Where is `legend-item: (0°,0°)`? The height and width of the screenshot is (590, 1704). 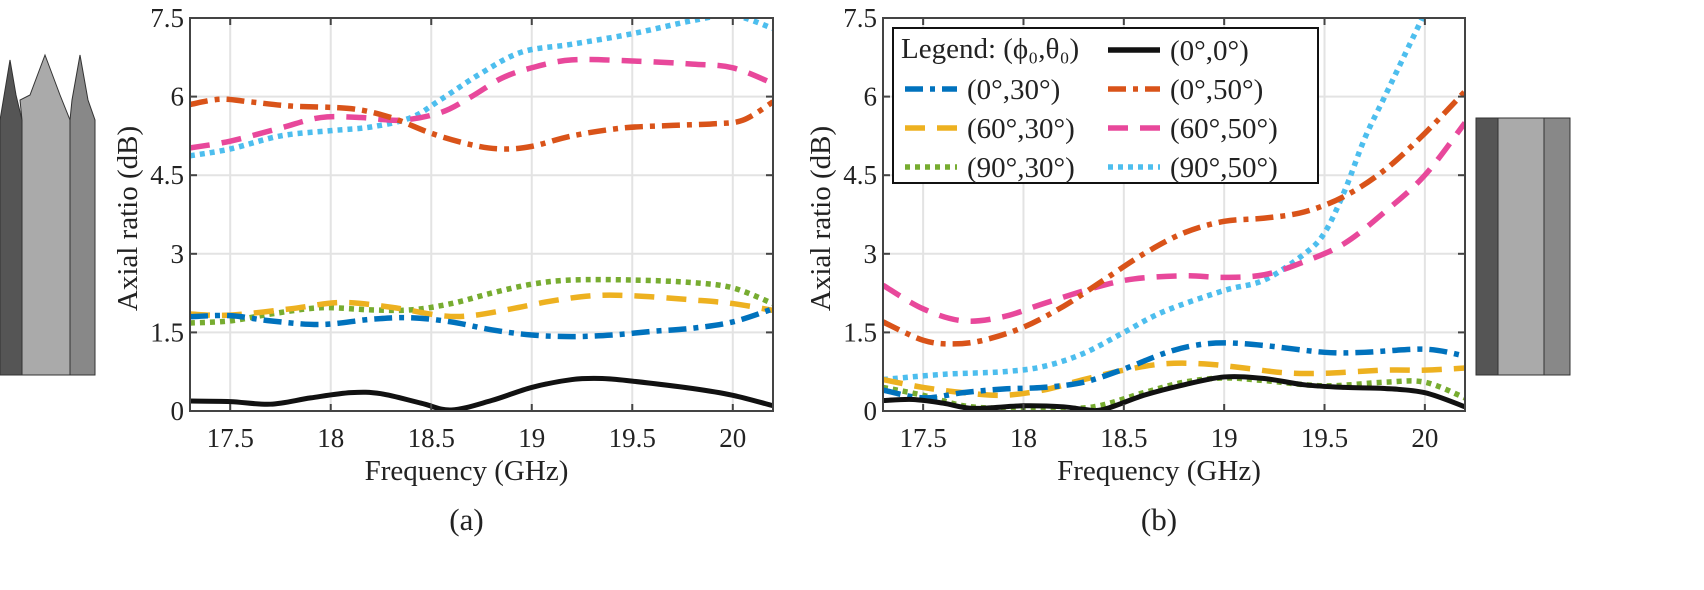 legend-item: (0°,0°) is located at coordinates (1178, 51).